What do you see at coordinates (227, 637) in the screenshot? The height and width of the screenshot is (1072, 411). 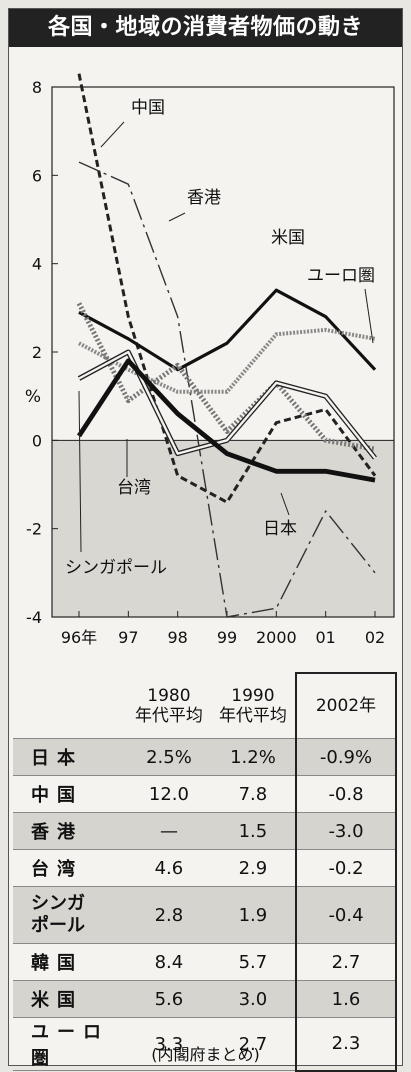 I see `x-tick-label: 99` at bounding box center [227, 637].